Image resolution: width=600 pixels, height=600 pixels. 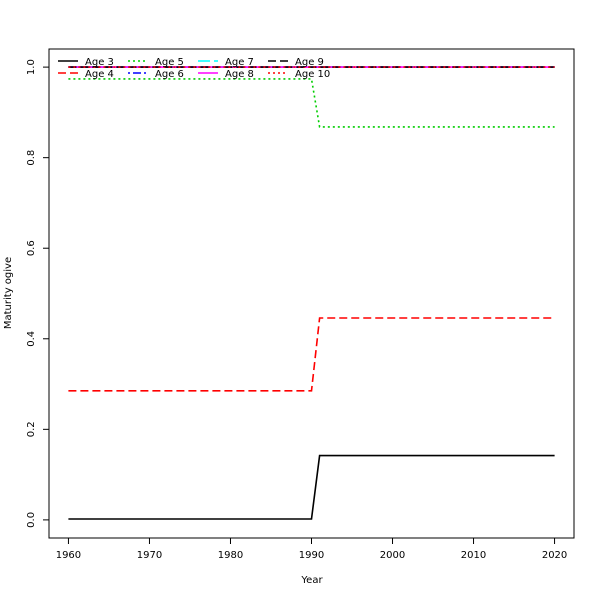 What do you see at coordinates (8, 293) in the screenshot?
I see `y-axis-title: Maturity ogive` at bounding box center [8, 293].